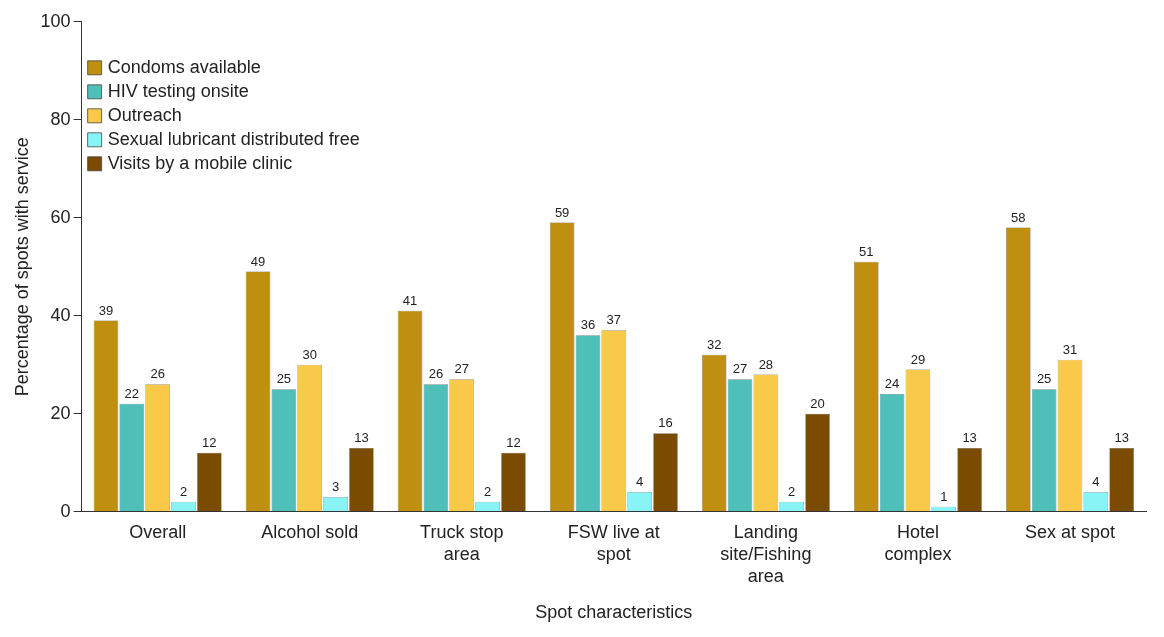  I want to click on data-label: 28, so click(766, 364).